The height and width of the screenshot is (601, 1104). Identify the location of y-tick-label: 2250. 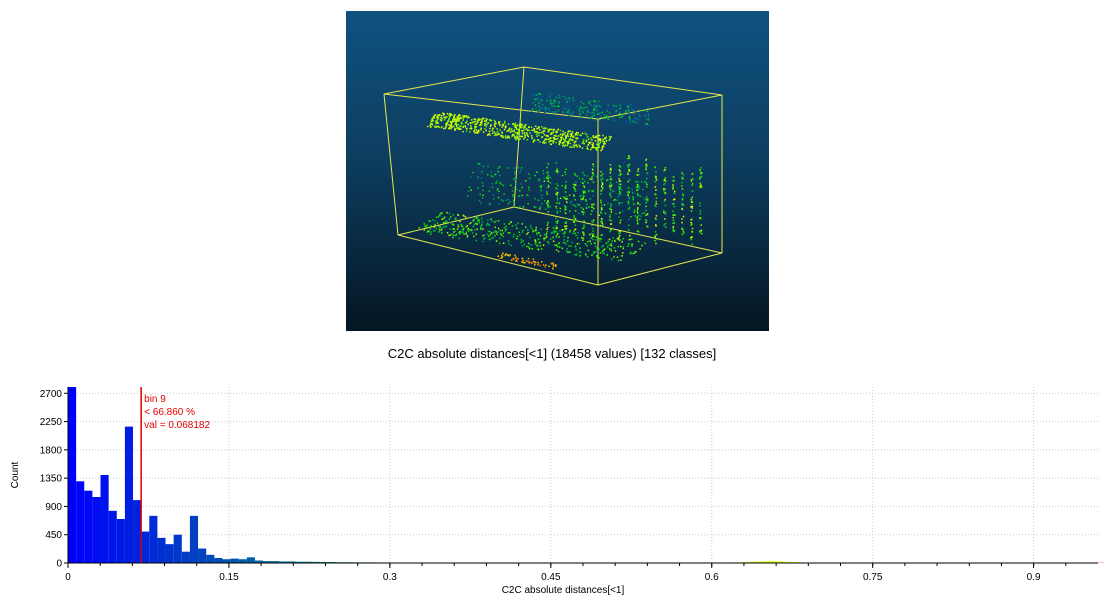
(51, 422).